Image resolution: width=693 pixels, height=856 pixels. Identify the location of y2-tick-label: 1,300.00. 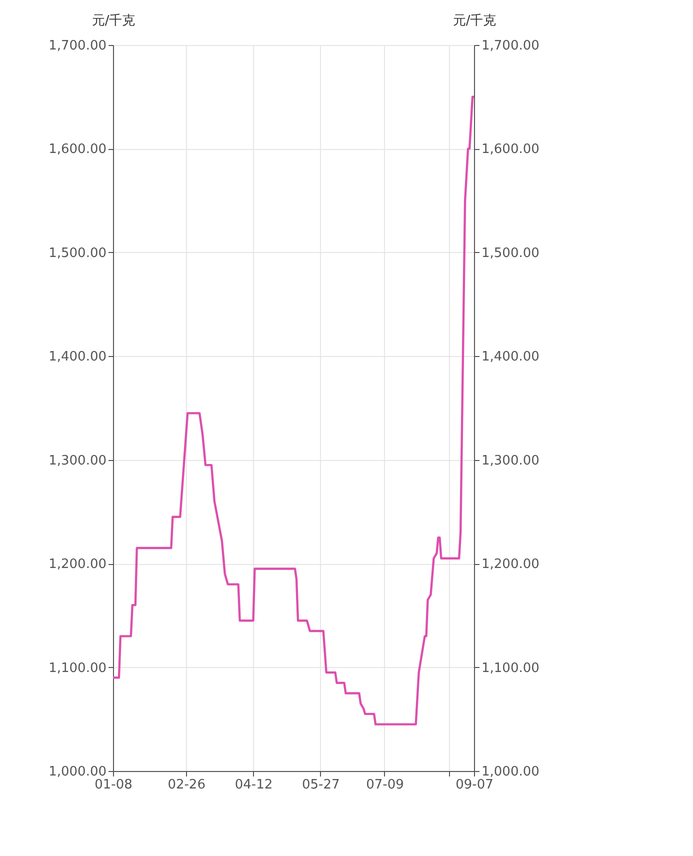
(511, 460).